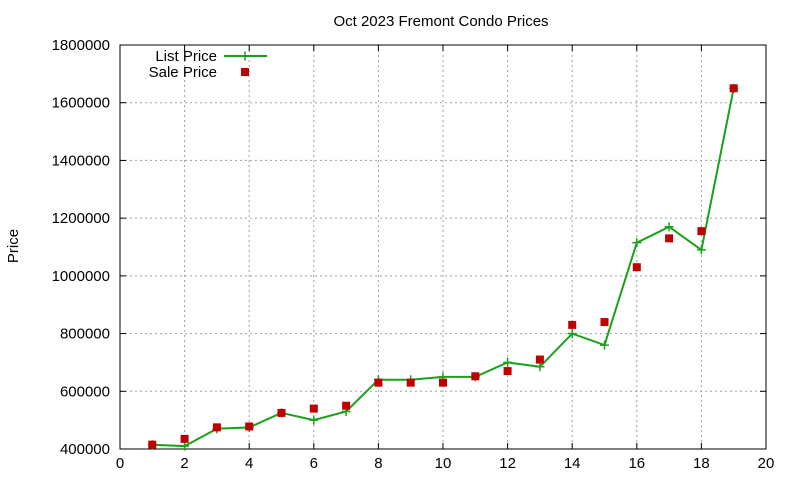  What do you see at coordinates (85, 391) in the screenshot?
I see `y-tick-label: 600000` at bounding box center [85, 391].